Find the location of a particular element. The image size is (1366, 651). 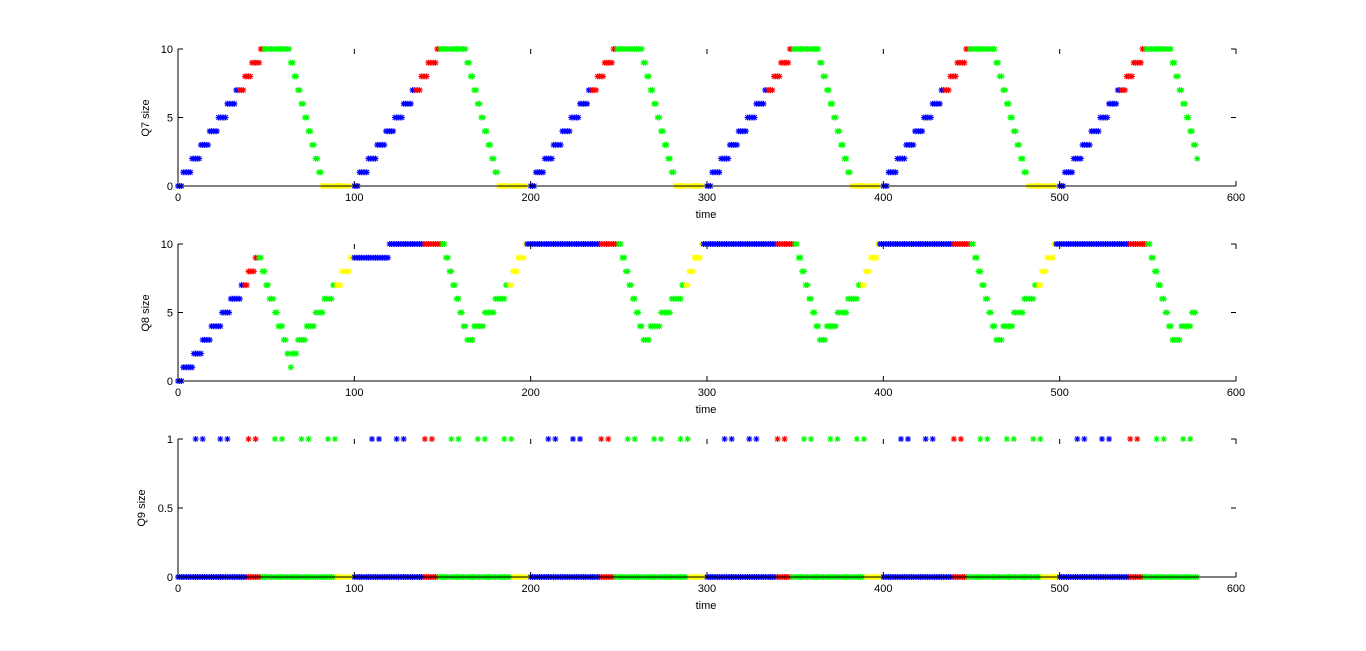

q7-x-tick-label: 0 is located at coordinates (178, 198).